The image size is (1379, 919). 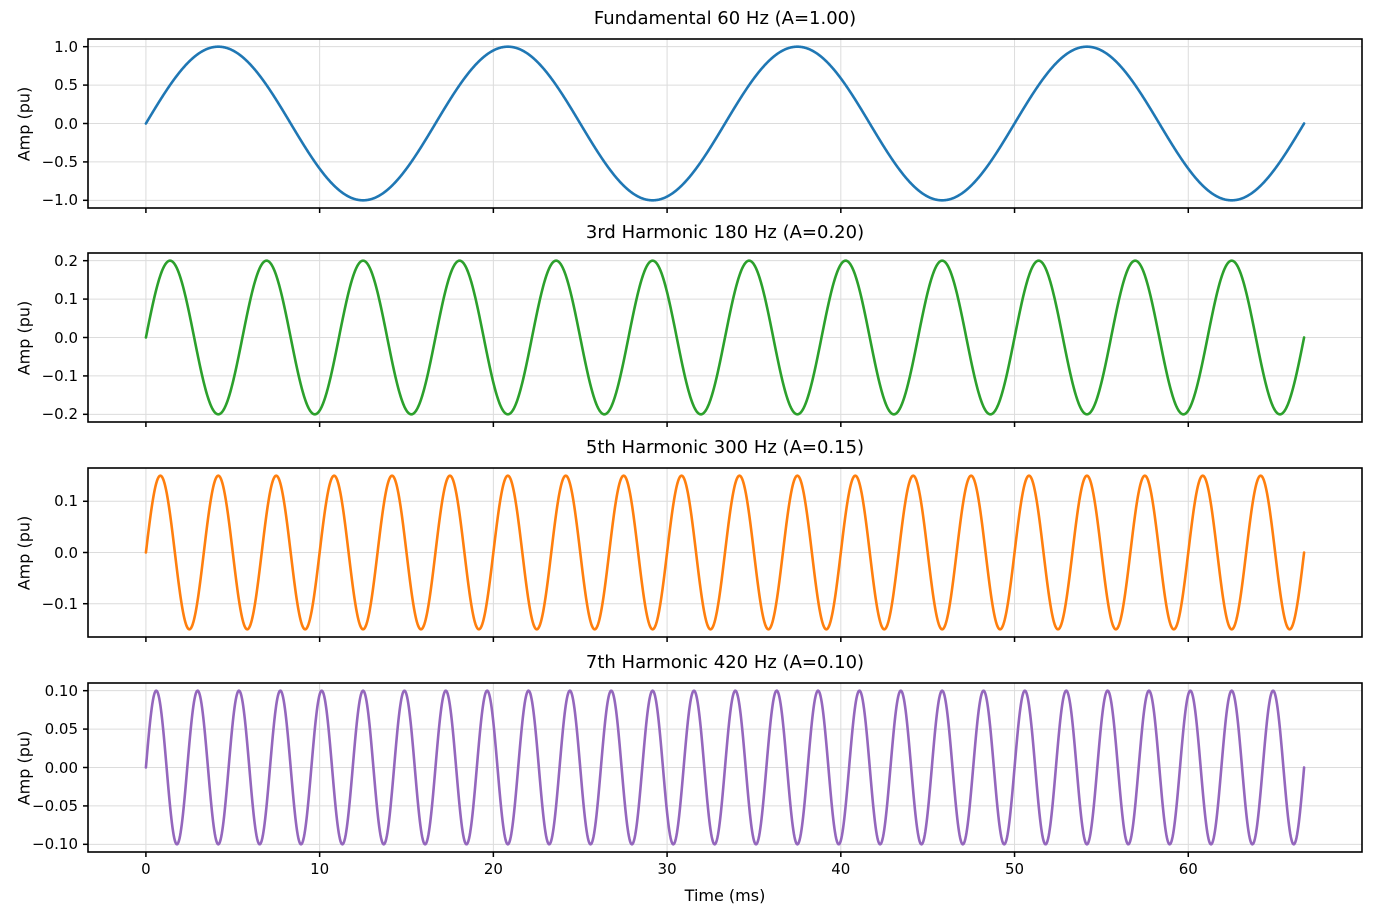 What do you see at coordinates (66, 85) in the screenshot?
I see `y-tick-label: 0.5` at bounding box center [66, 85].